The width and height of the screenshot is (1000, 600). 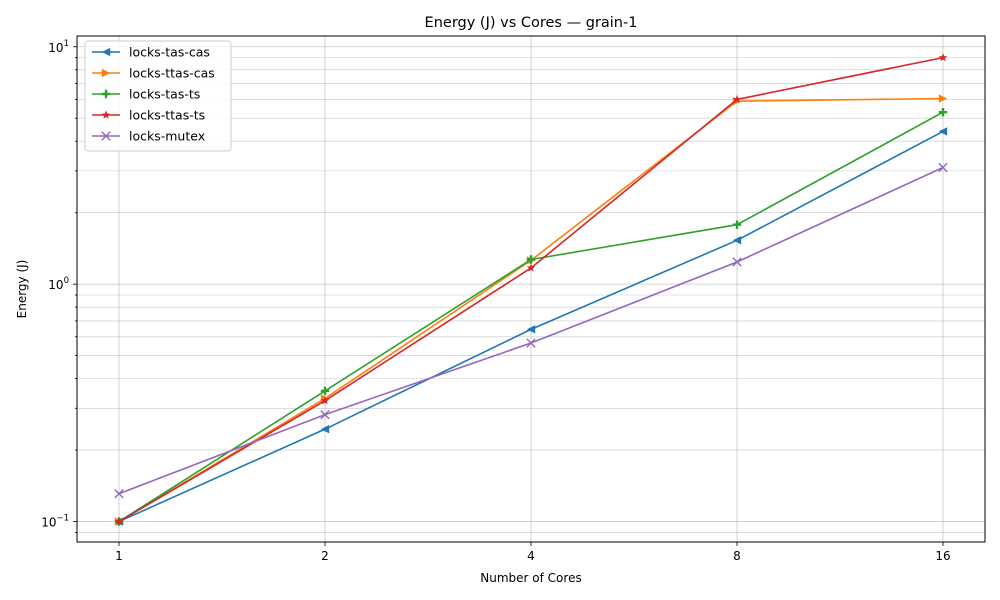 What do you see at coordinates (531, 556) in the screenshot?
I see `x-tick-label: 4` at bounding box center [531, 556].